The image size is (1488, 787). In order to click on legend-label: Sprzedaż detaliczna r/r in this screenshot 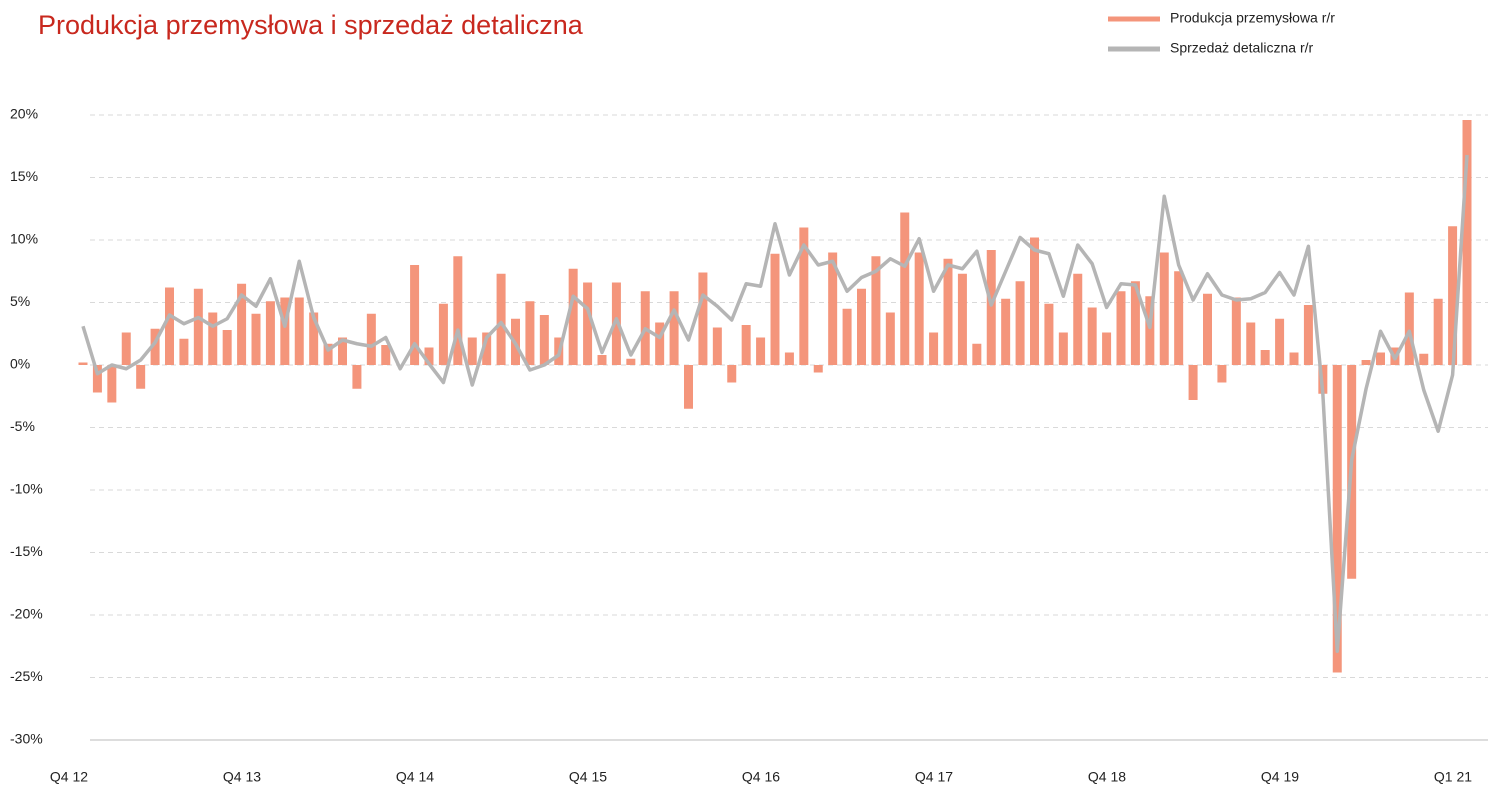, I will do `click(1242, 48)`.